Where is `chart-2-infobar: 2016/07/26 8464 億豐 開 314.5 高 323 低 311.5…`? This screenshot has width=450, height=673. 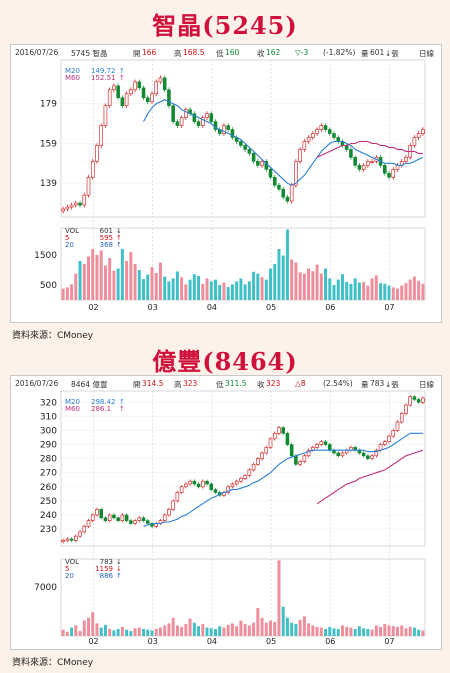
chart-2-infobar: 2016/07/26 8464 億豐 開 314.5 高 323 低 311.5… is located at coordinates (226, 383).